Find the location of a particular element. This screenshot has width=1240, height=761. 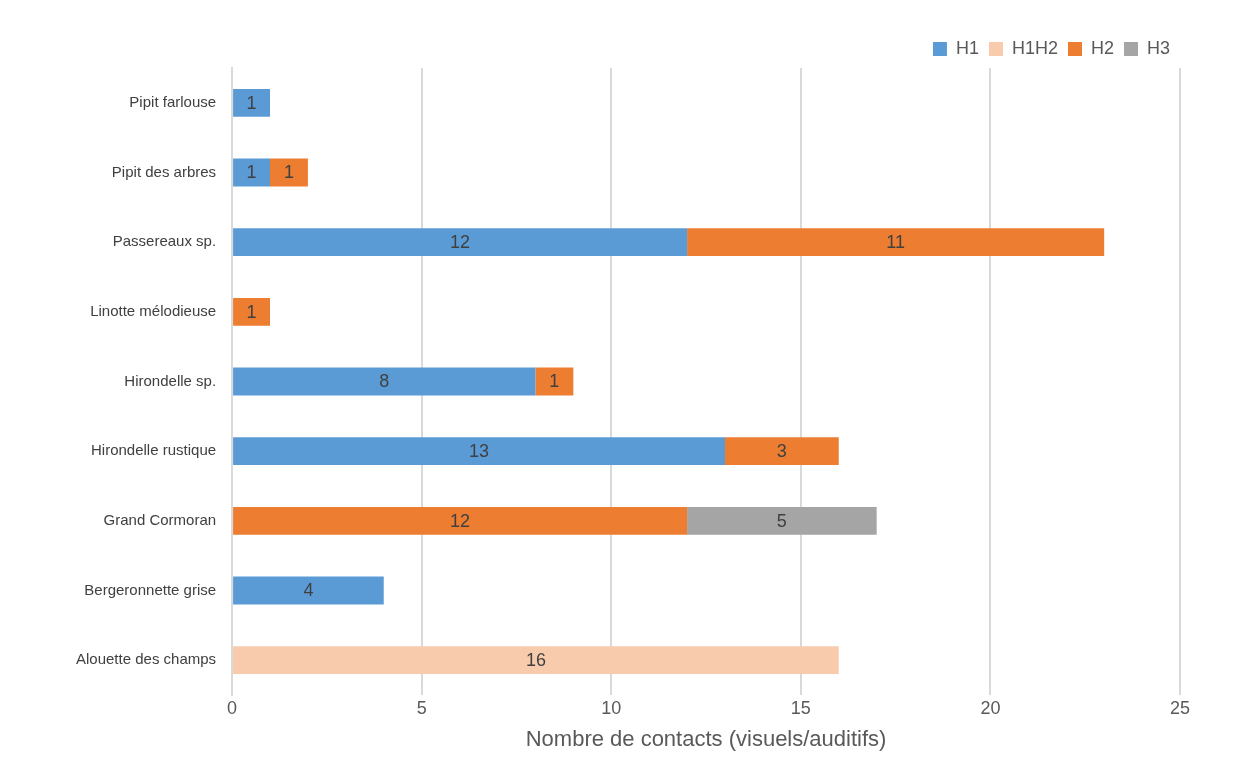

y-tick-label: Hirondelle rustique is located at coordinates (154, 450).